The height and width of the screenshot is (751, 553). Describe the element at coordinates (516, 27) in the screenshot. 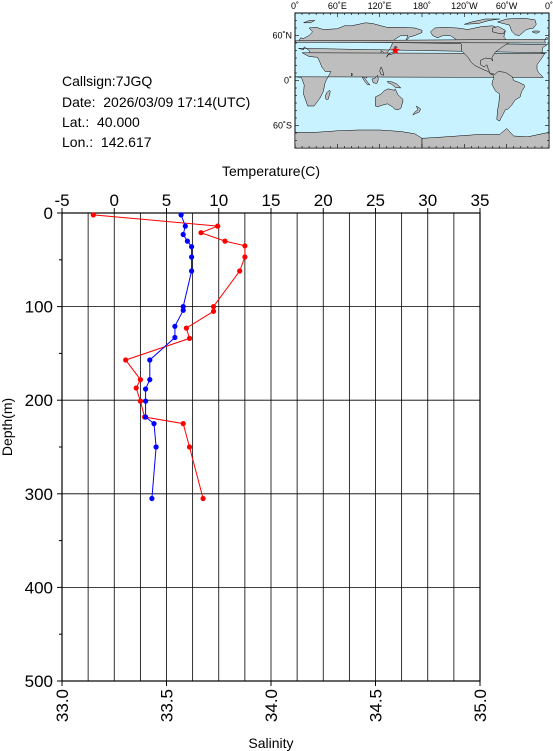

I see `land-greenland` at that location.